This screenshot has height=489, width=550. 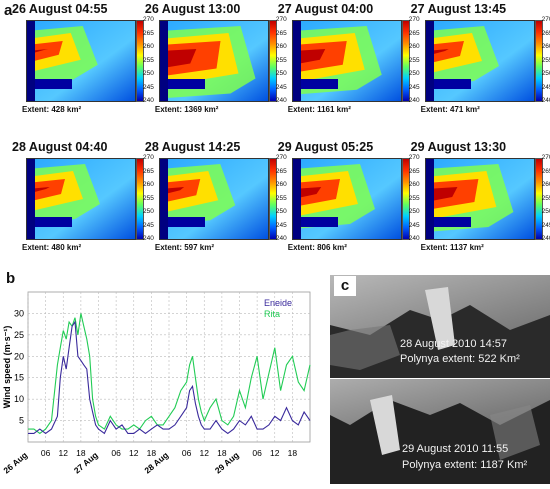 What do you see at coordinates (169, 377) in the screenshot?
I see `series-line-eneide` at bounding box center [169, 377].